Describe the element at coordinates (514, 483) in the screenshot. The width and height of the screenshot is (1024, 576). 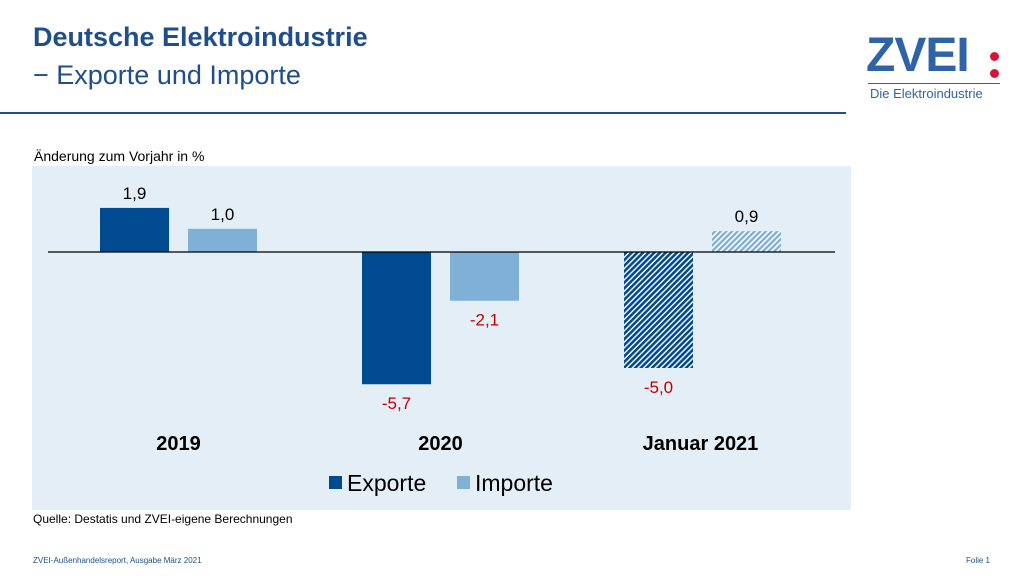
I see `legend-label: Importe` at that location.